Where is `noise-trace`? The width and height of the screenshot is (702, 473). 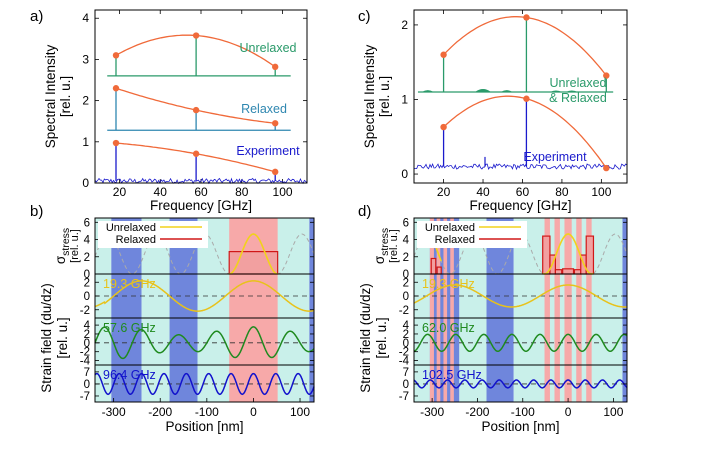
noise-trace is located at coordinates (201, 181).